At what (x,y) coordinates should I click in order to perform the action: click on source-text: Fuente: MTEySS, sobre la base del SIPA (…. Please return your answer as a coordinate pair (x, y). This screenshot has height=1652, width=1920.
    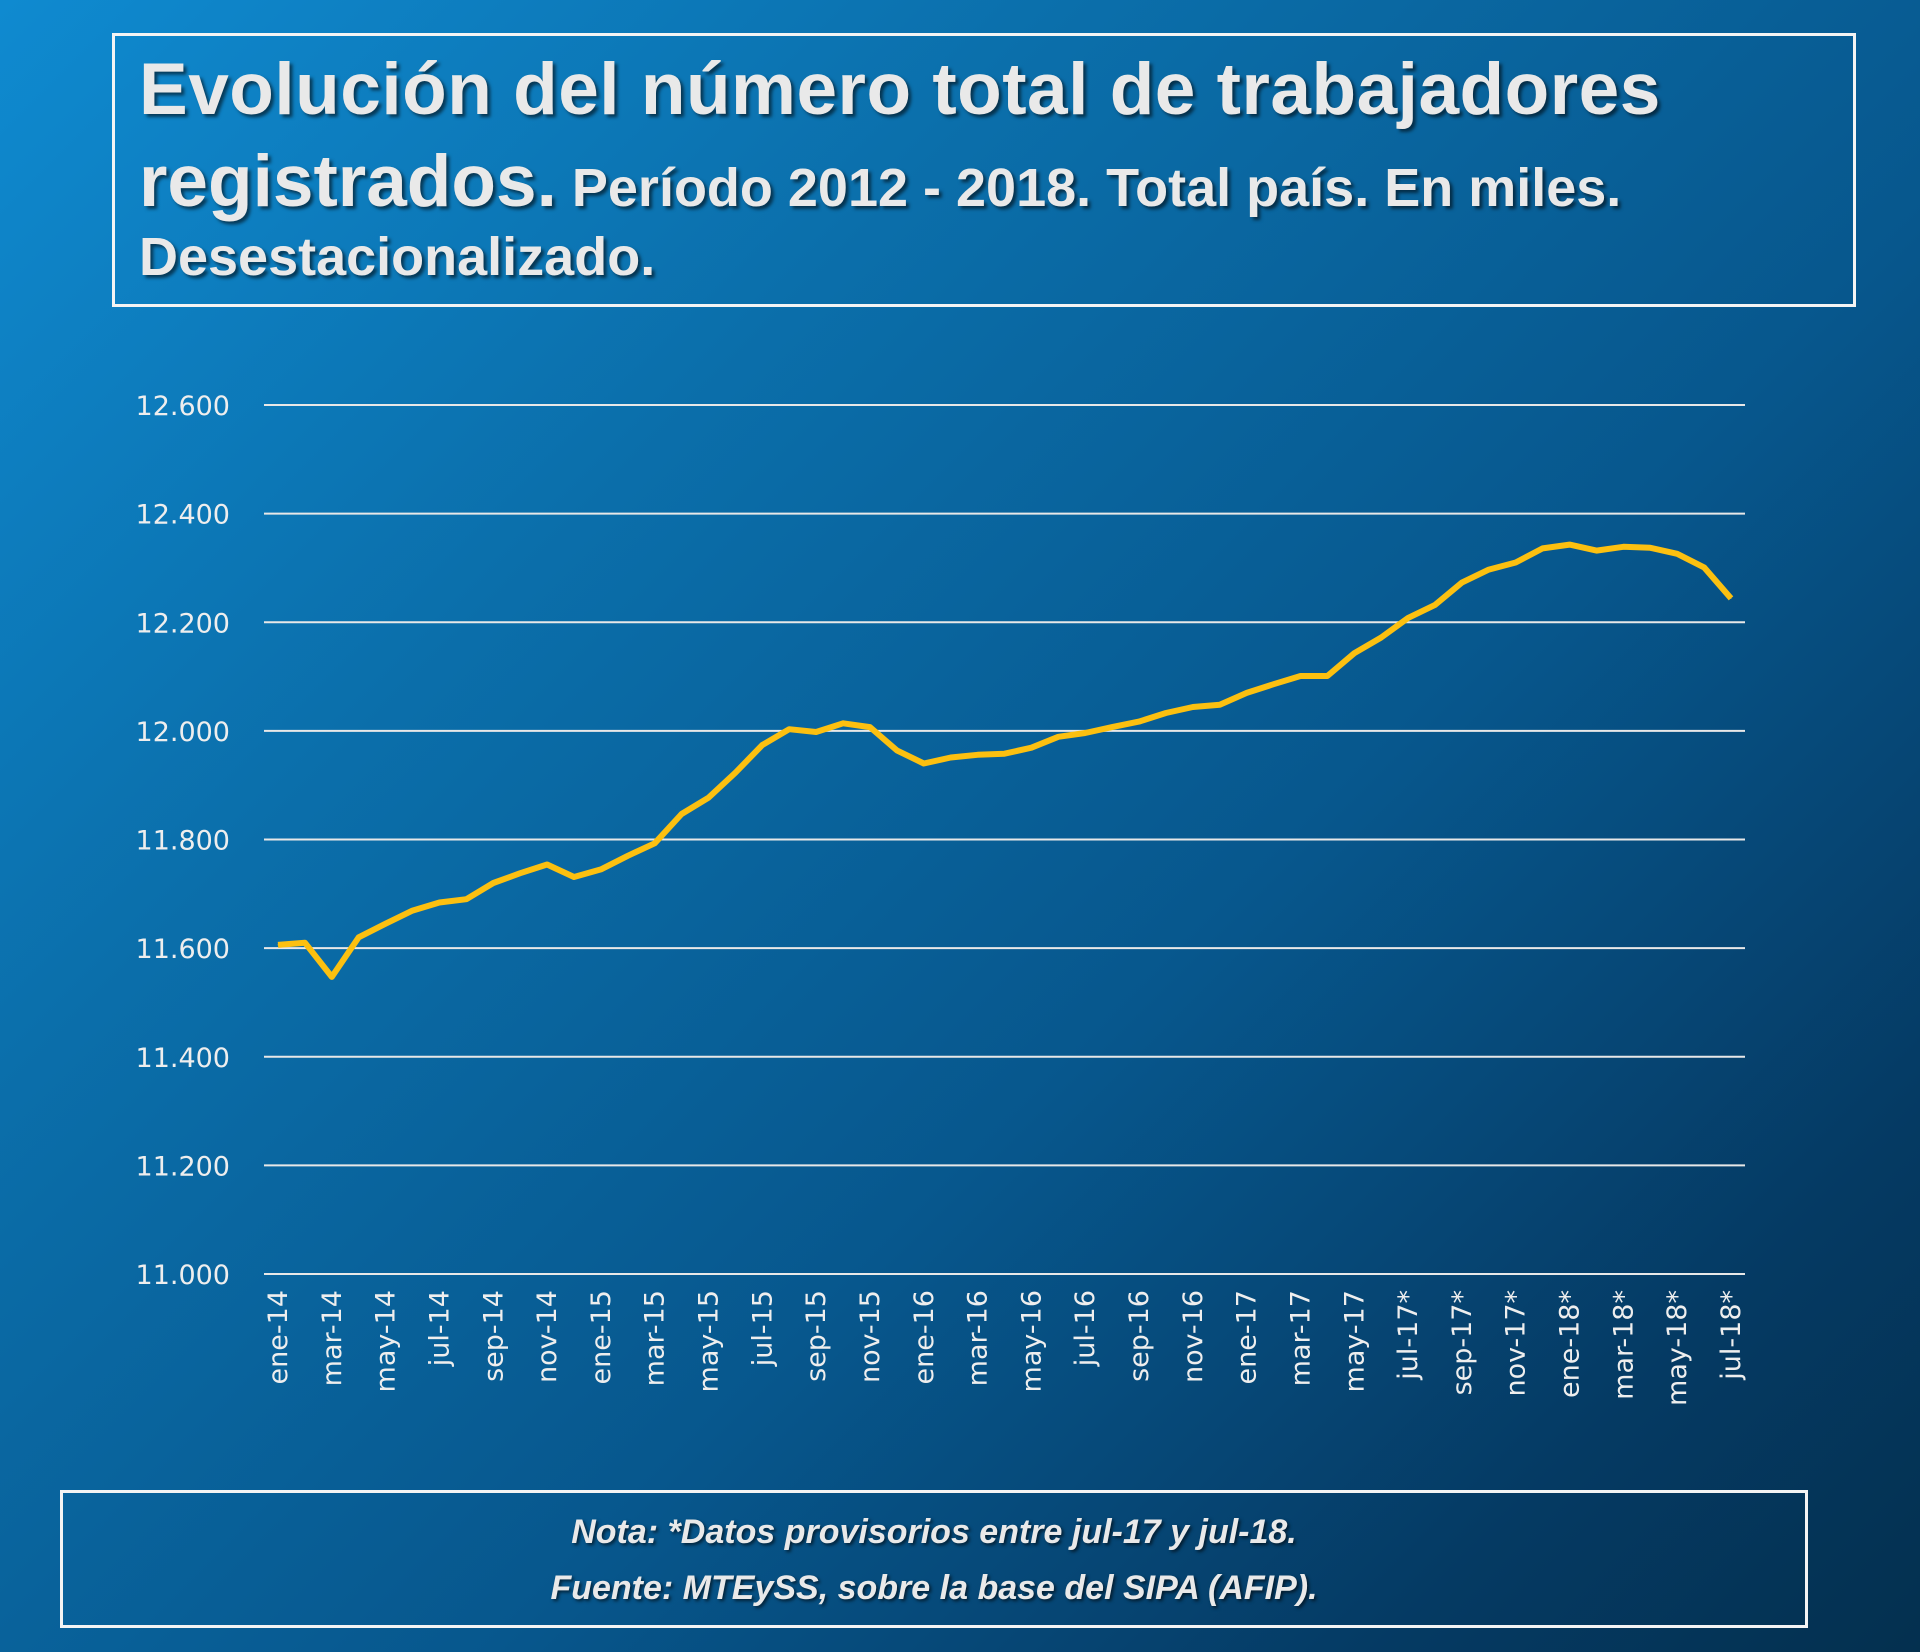
    Looking at the image, I should click on (934, 1588).